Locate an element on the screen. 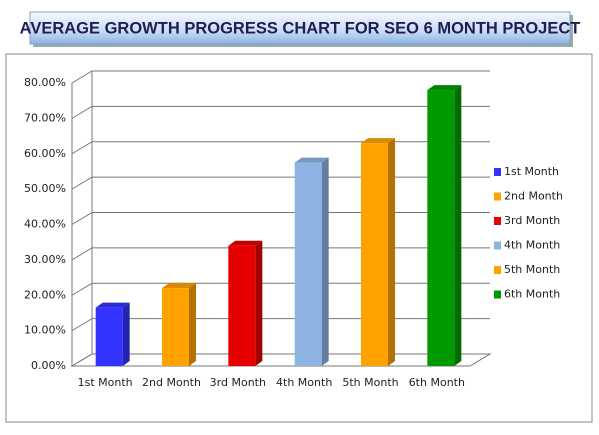 The image size is (599, 435). x-tick-label: 2nd Month is located at coordinates (171, 382).